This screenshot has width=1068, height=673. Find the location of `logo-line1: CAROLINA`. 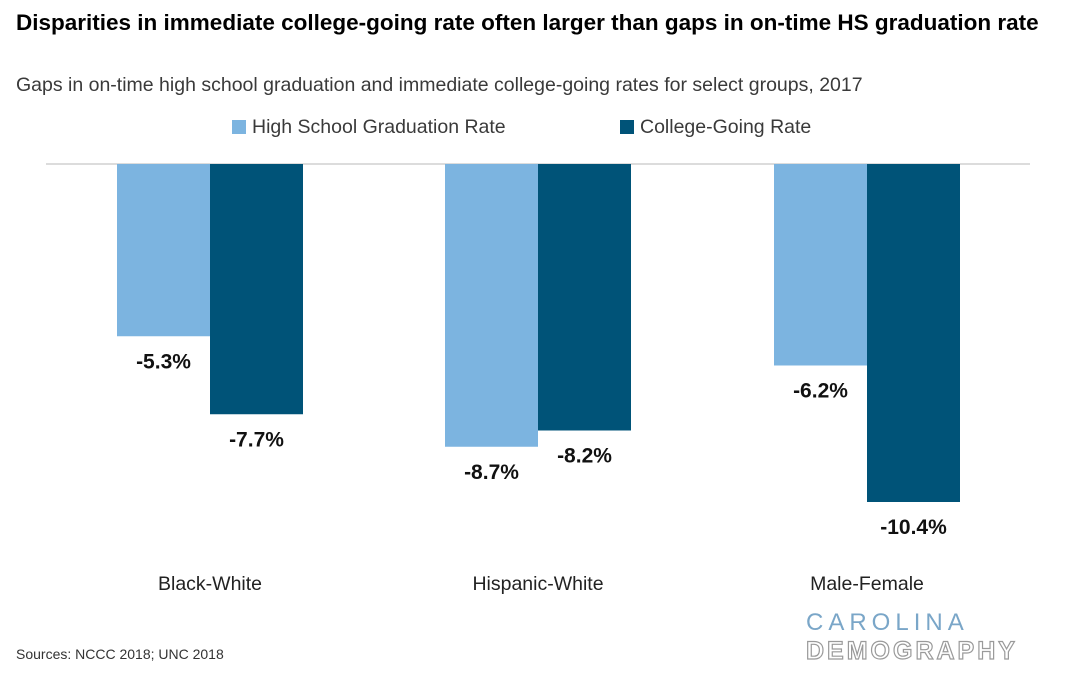

logo-line1: CAROLINA is located at coordinates (887, 622).